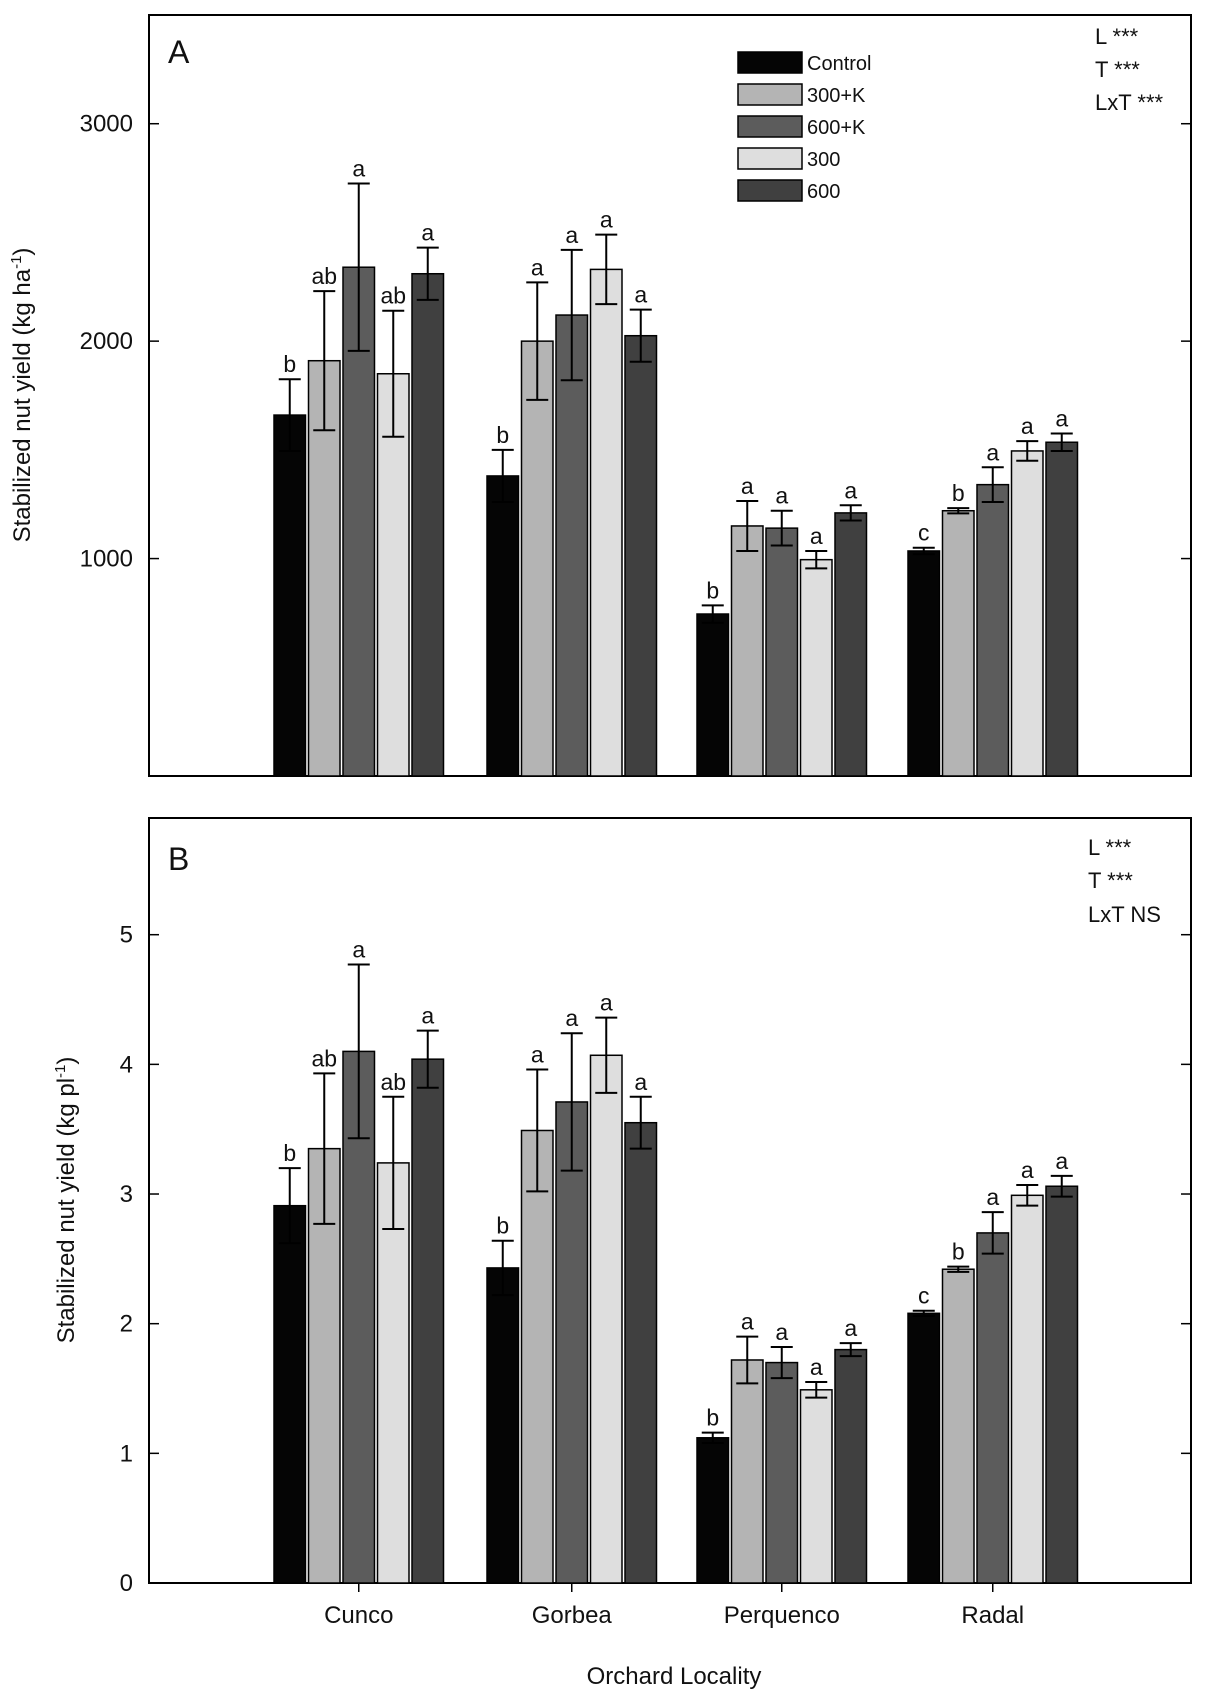 This screenshot has height=1696, width=1214. I want to click on y-tick-label: 4, so click(126, 1064).